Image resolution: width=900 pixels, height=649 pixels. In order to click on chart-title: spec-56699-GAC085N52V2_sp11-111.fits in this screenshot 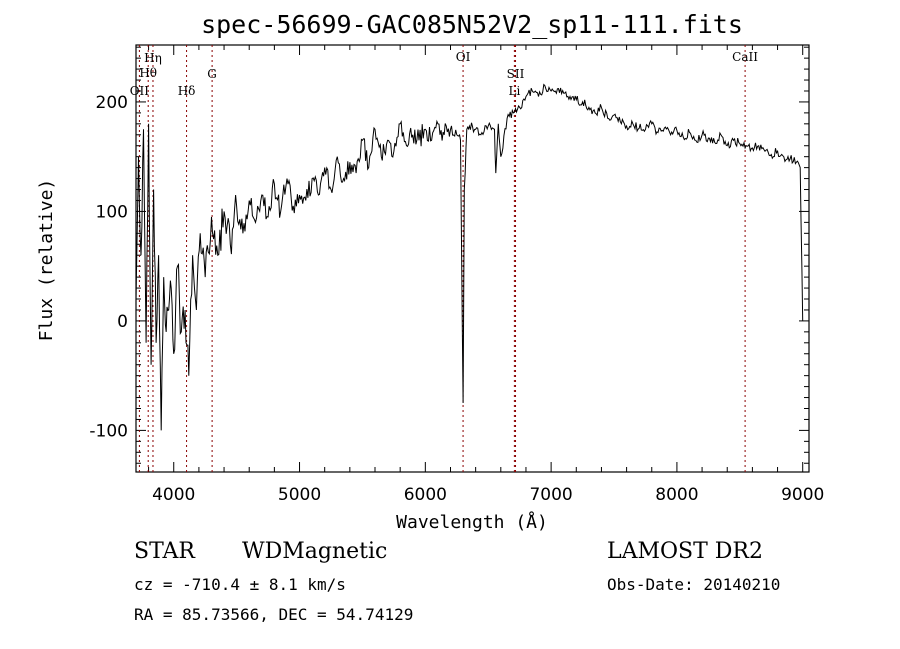, I will do `click(472, 24)`.